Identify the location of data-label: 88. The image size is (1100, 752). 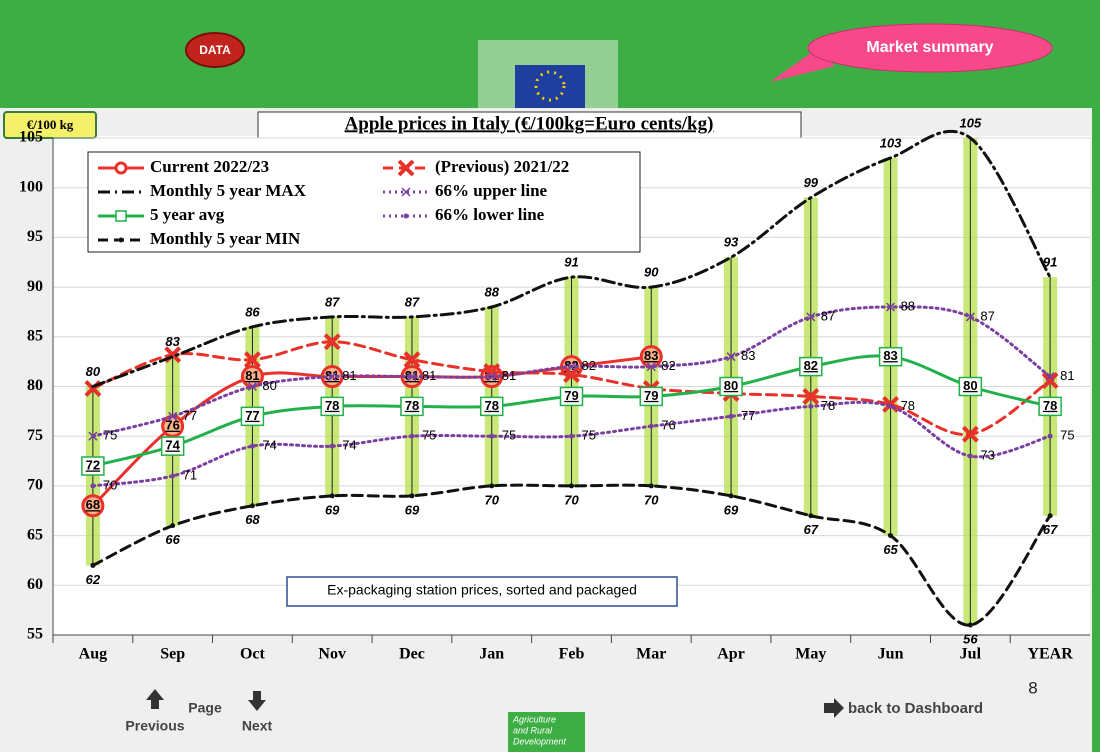
(491, 291).